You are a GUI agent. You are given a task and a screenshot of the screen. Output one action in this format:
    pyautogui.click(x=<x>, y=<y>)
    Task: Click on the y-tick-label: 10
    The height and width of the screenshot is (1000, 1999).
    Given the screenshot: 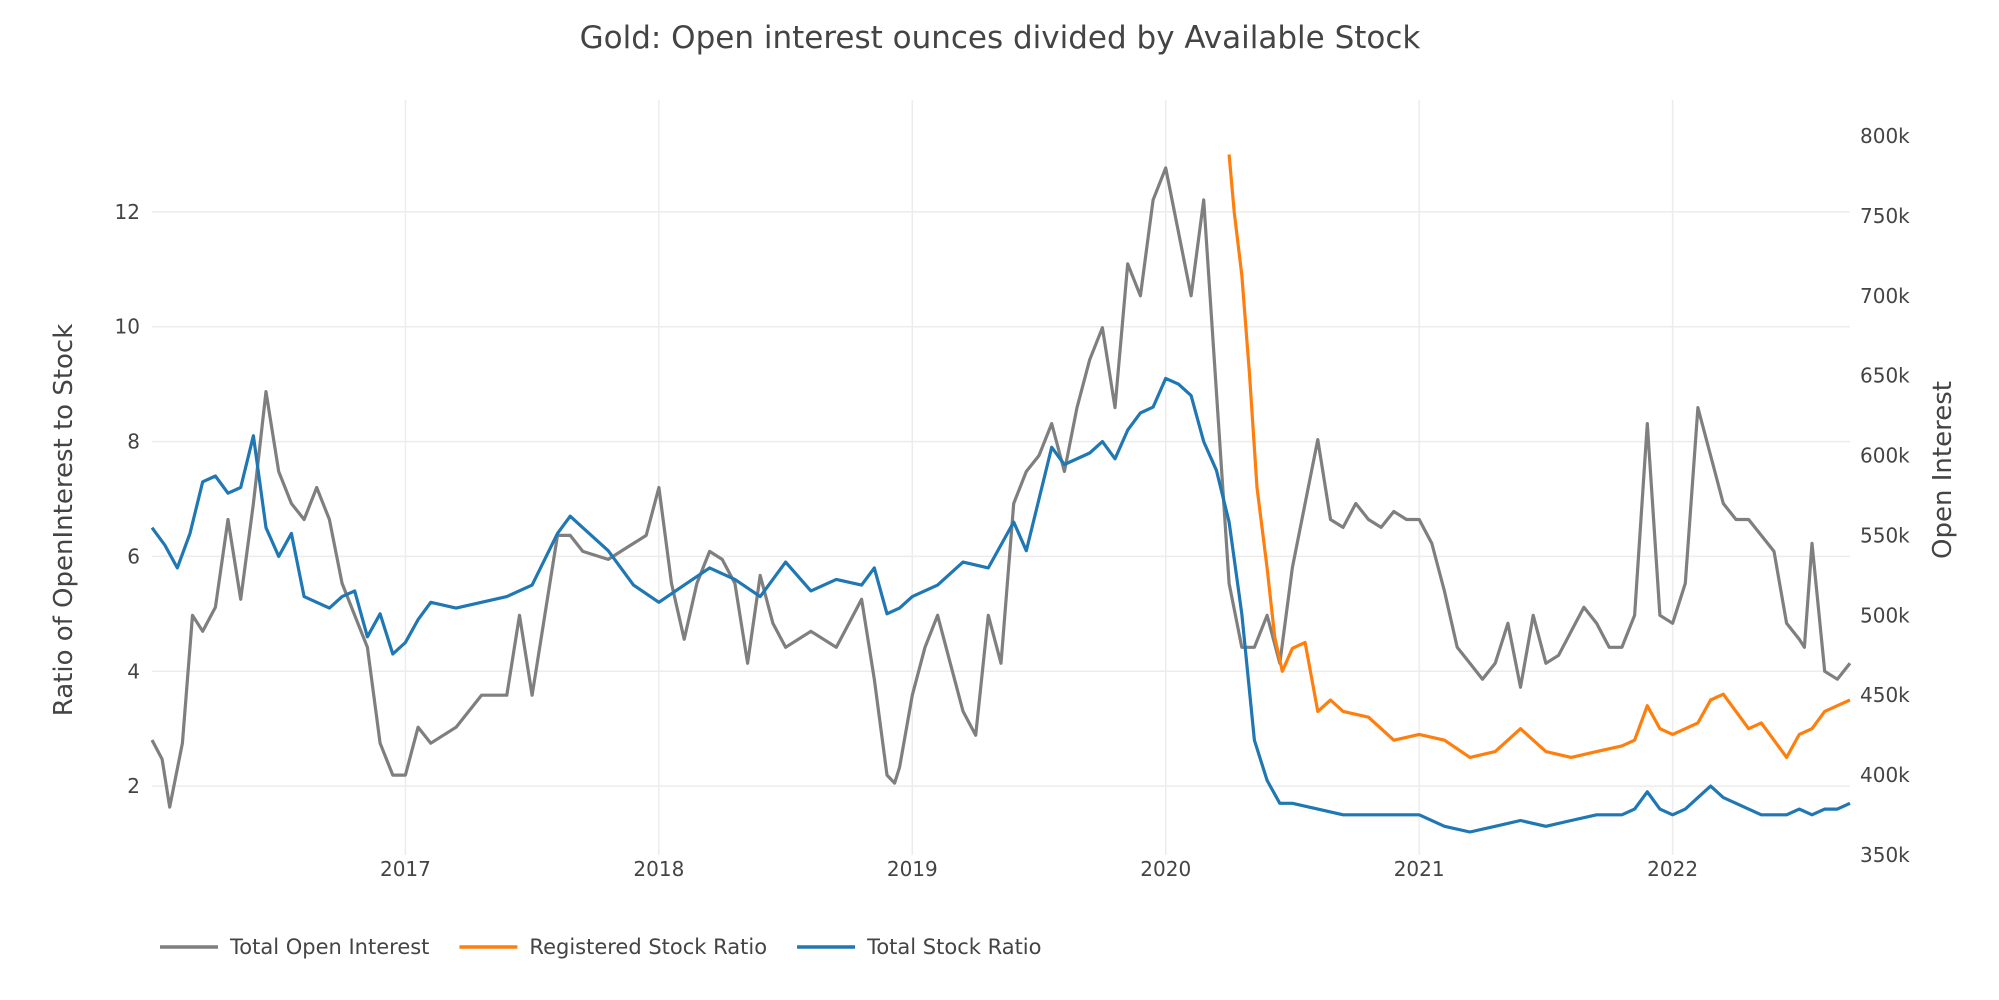 What is the action you would take?
    pyautogui.click(x=127, y=327)
    